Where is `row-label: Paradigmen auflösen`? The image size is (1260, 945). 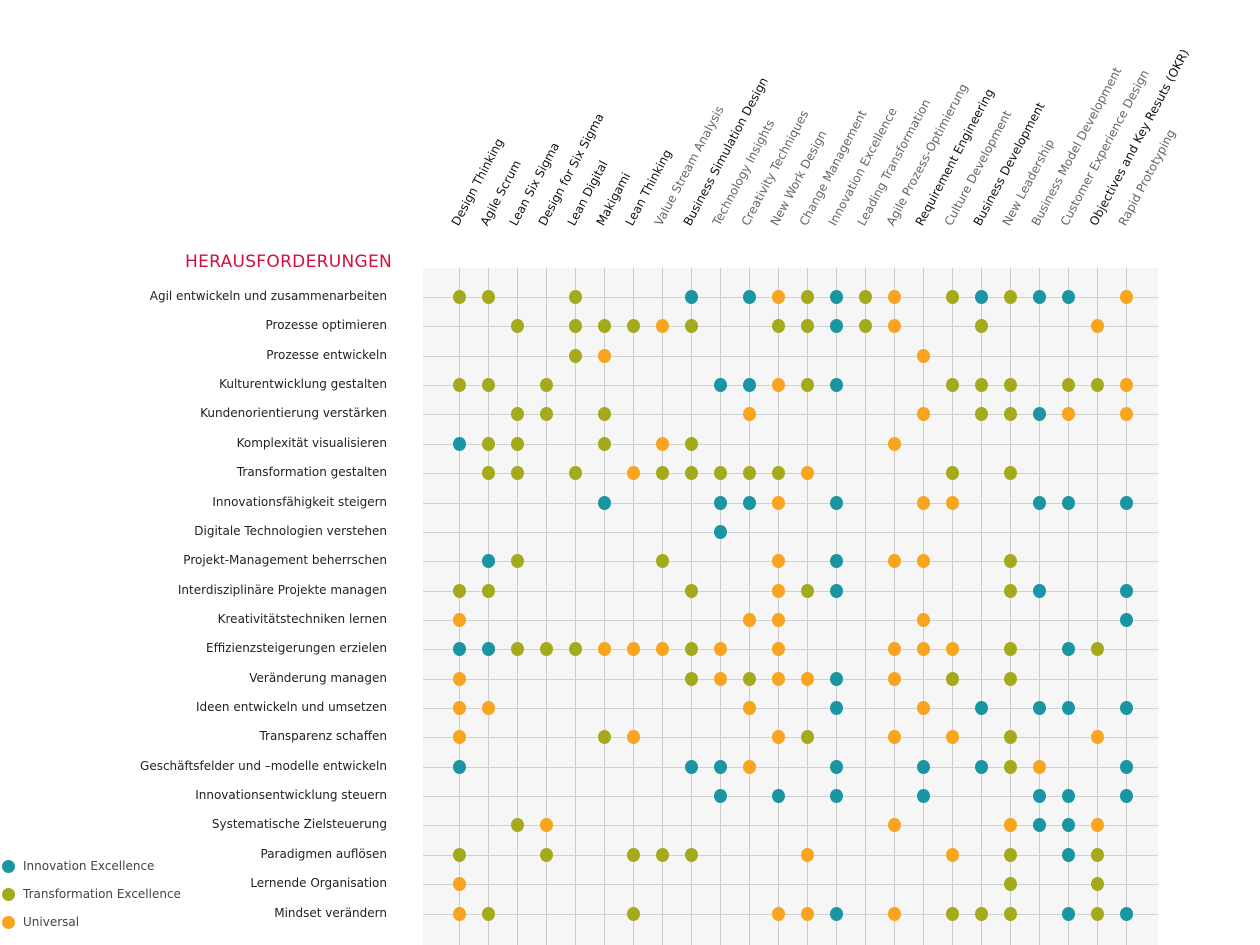 row-label: Paradigmen auflösen is located at coordinates (324, 854).